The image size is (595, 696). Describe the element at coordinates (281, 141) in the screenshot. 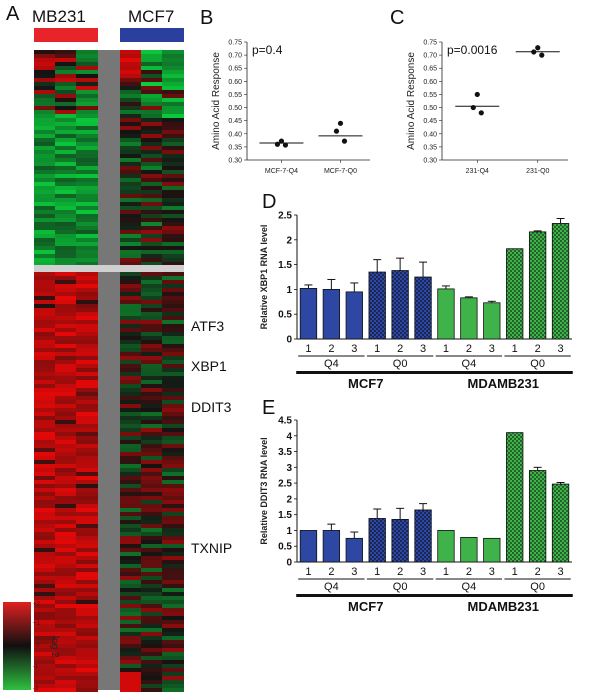

I see `data-point` at that location.